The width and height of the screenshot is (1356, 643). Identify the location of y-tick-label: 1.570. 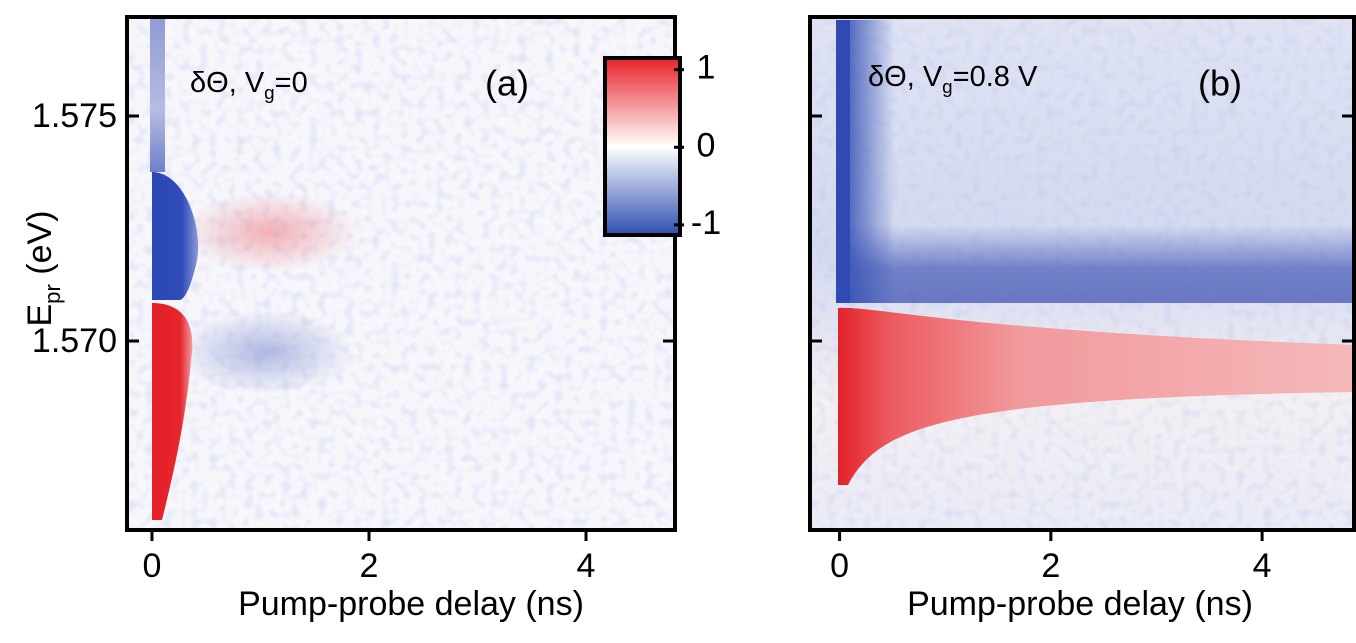
(74, 341).